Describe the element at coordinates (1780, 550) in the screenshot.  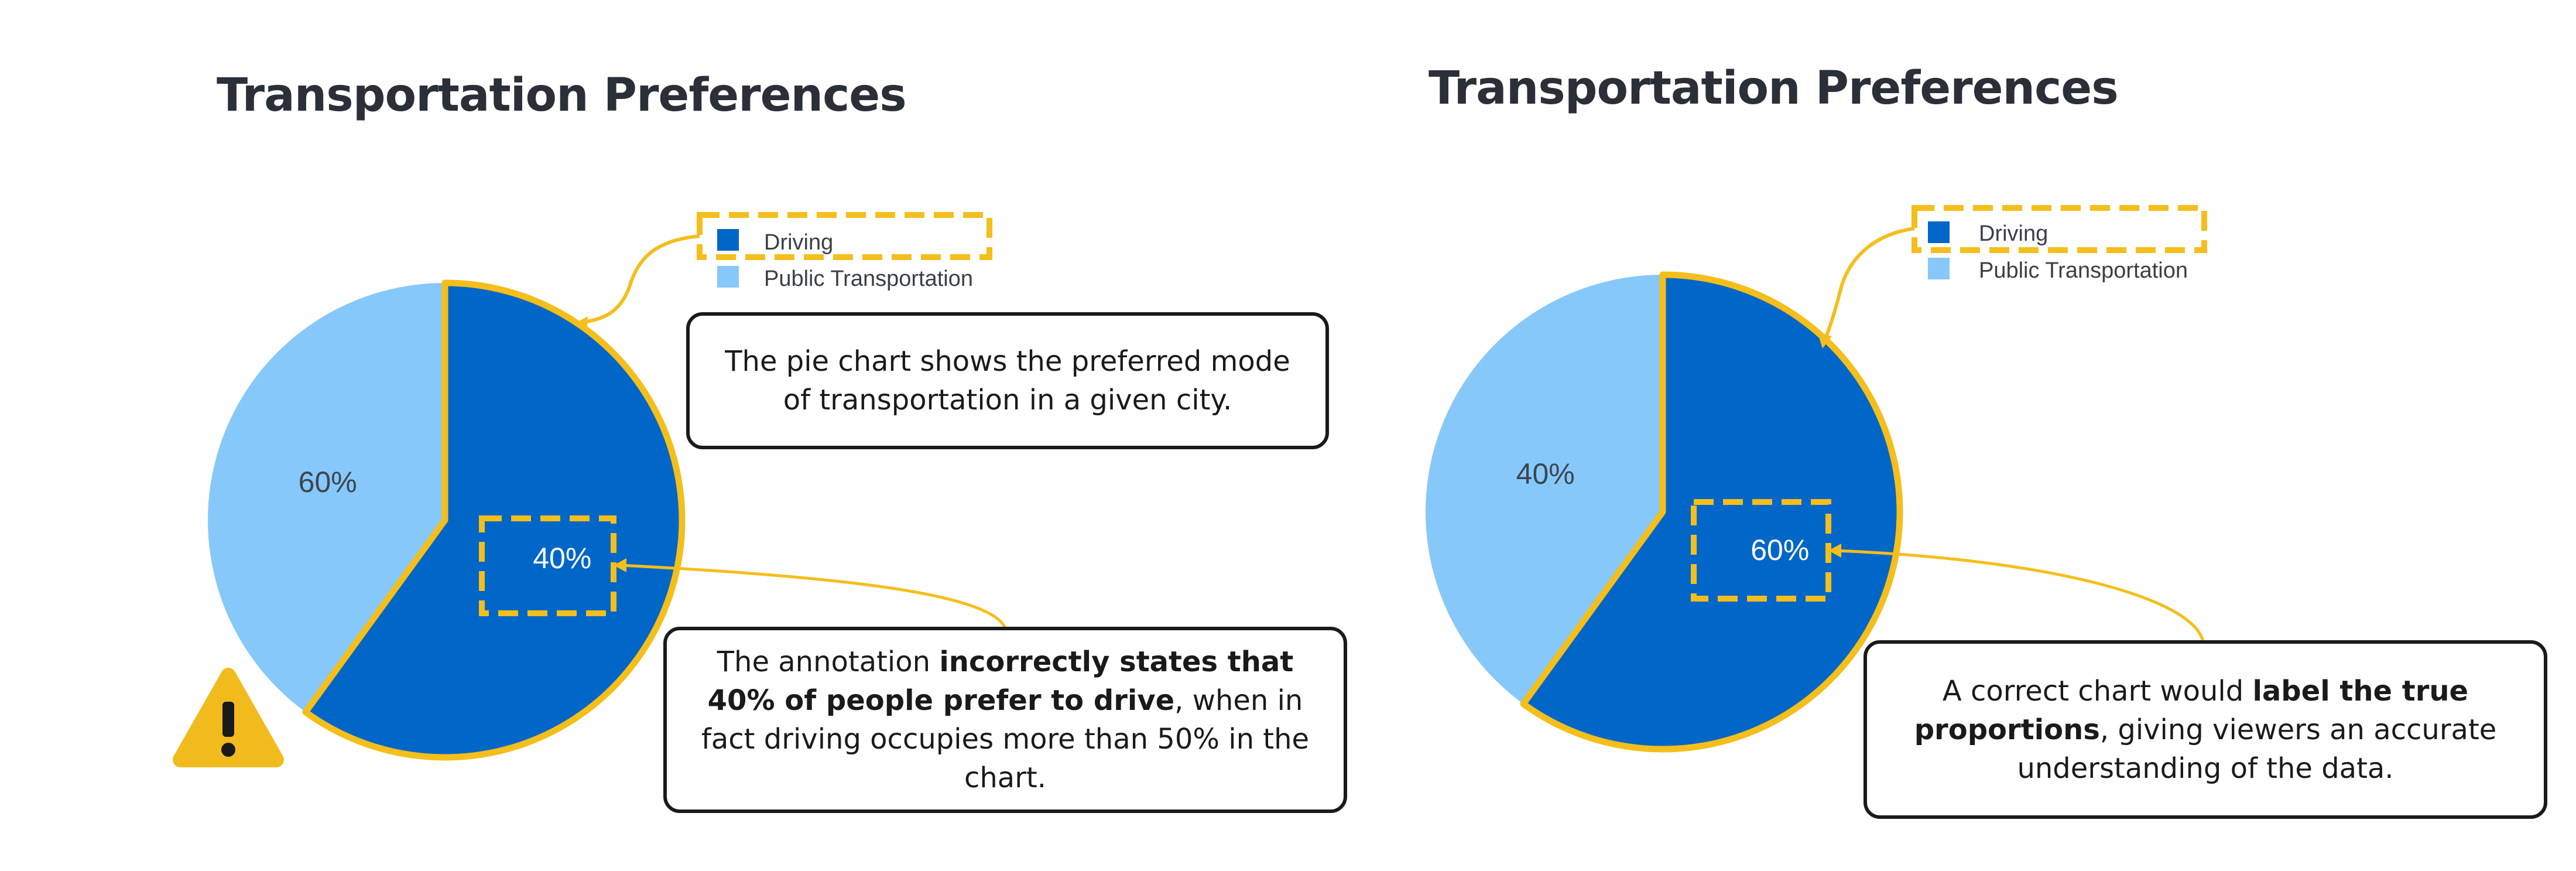
I see `slice-label-driving: 60%` at that location.